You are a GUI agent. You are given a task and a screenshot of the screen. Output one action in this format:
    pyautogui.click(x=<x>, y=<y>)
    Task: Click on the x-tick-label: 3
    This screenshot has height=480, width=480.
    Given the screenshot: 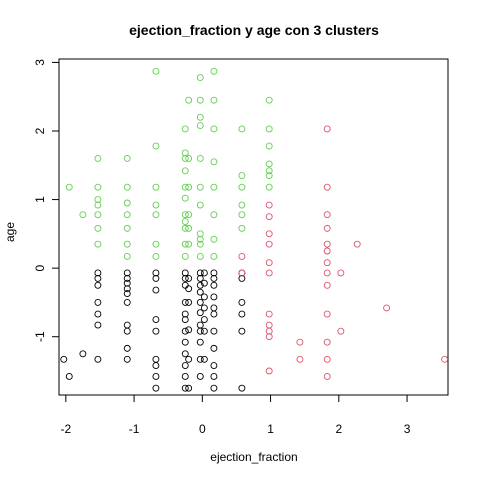 What is the action you would take?
    pyautogui.click(x=407, y=429)
    